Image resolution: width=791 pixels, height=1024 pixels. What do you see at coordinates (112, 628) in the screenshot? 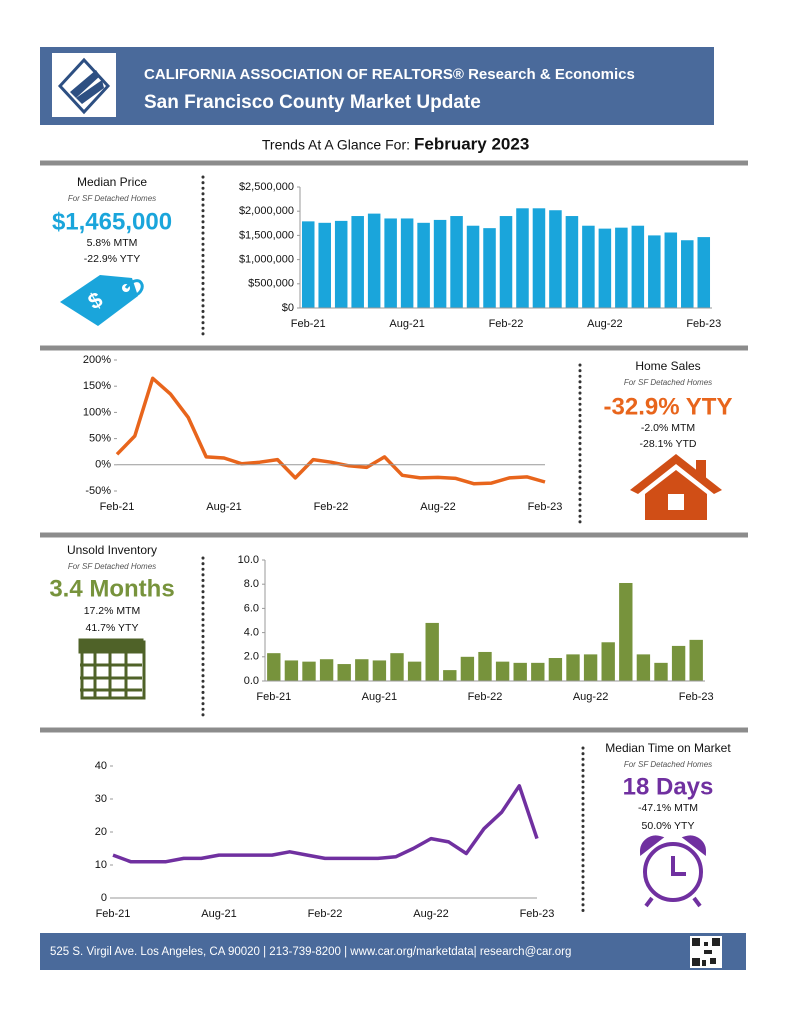
I see `panel-stat: 41.7% YTY` at bounding box center [112, 628].